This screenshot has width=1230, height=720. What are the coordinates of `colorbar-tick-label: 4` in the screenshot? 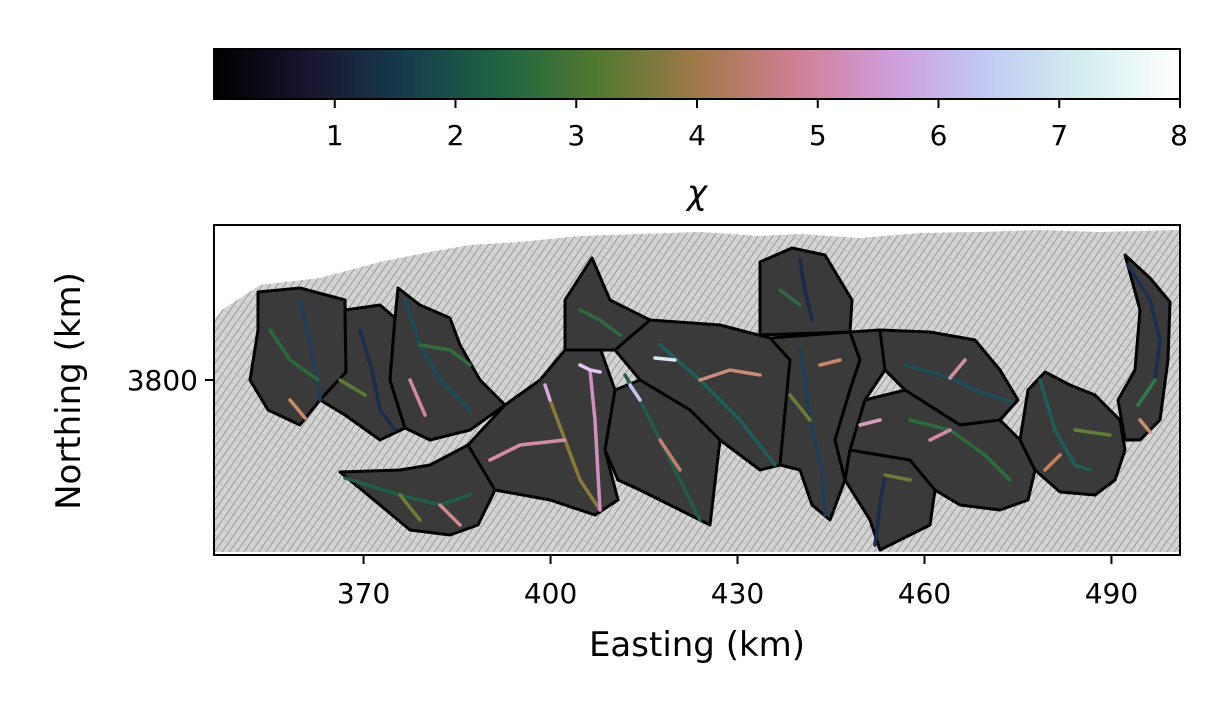 It's located at (697, 135).